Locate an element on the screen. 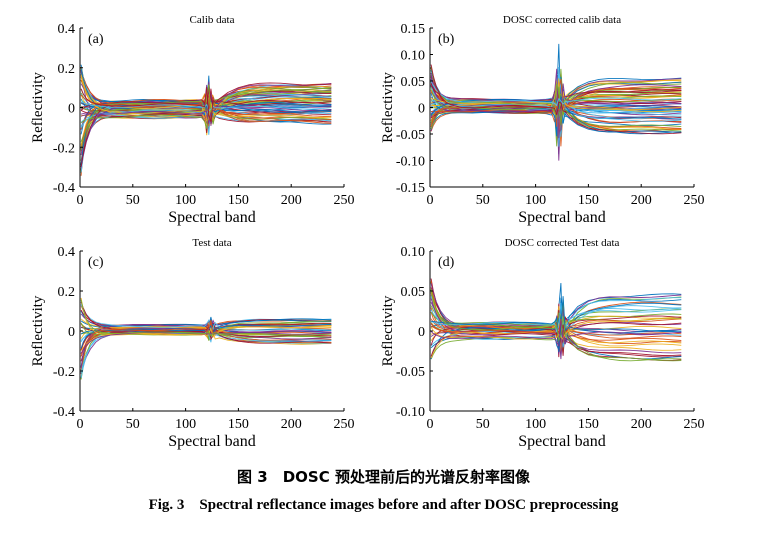  chart-title: Calib data is located at coordinates (212, 20).